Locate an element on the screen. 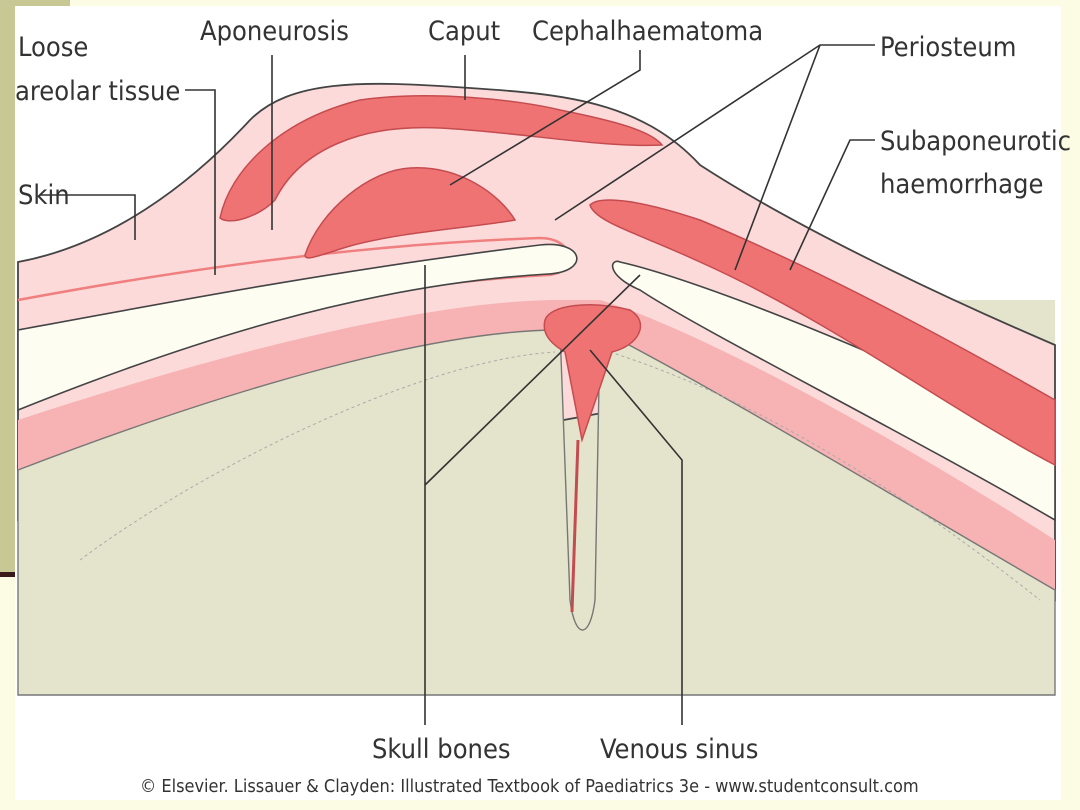 The image size is (1080, 810). label: areolar tissue is located at coordinates (97, 91).